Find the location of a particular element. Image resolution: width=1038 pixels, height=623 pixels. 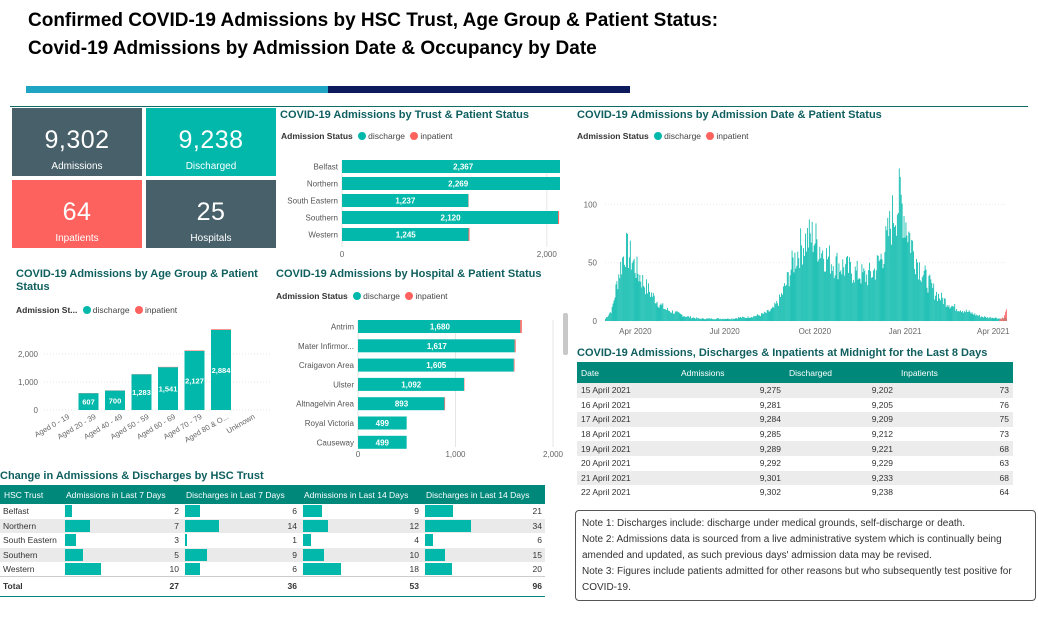

table-row: 15 April 2021 9,275 9,202 73 is located at coordinates (795, 390).